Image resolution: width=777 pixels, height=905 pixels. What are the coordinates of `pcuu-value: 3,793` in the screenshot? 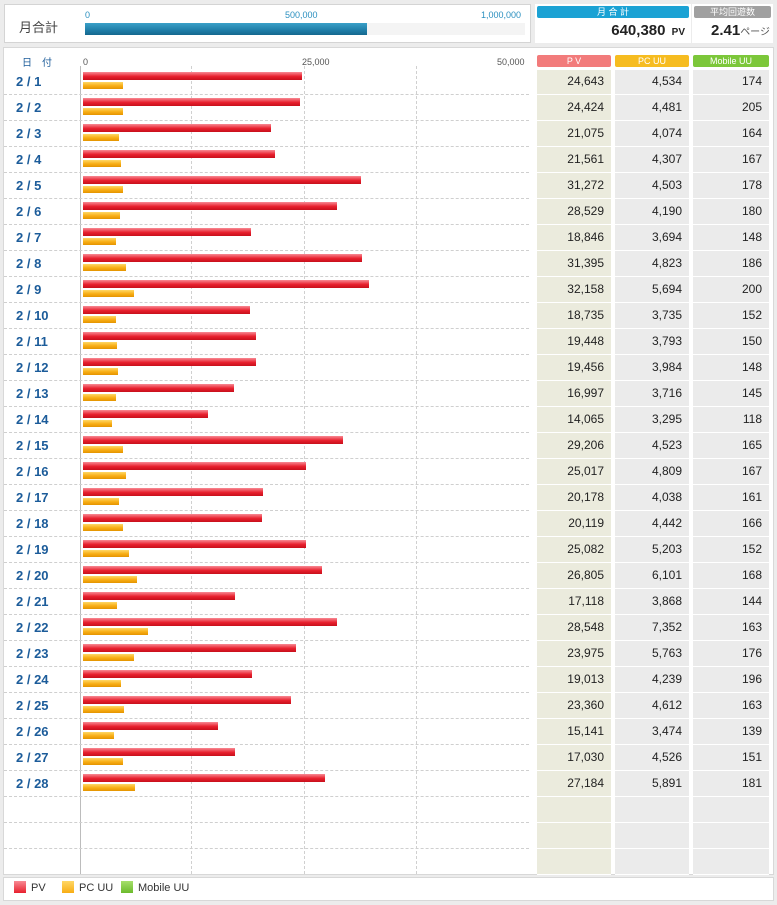 It's located at (666, 341).